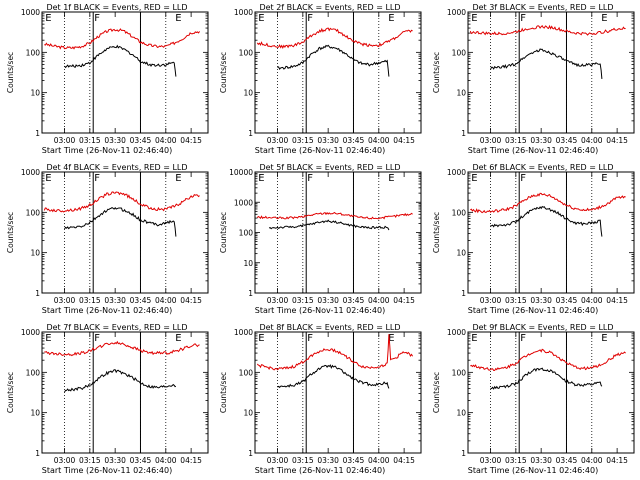 The image size is (640, 480). What do you see at coordinates (542, 167) in the screenshot?
I see `panel-title: Det 6f BLACK = Events, RED = LLD` at bounding box center [542, 167].